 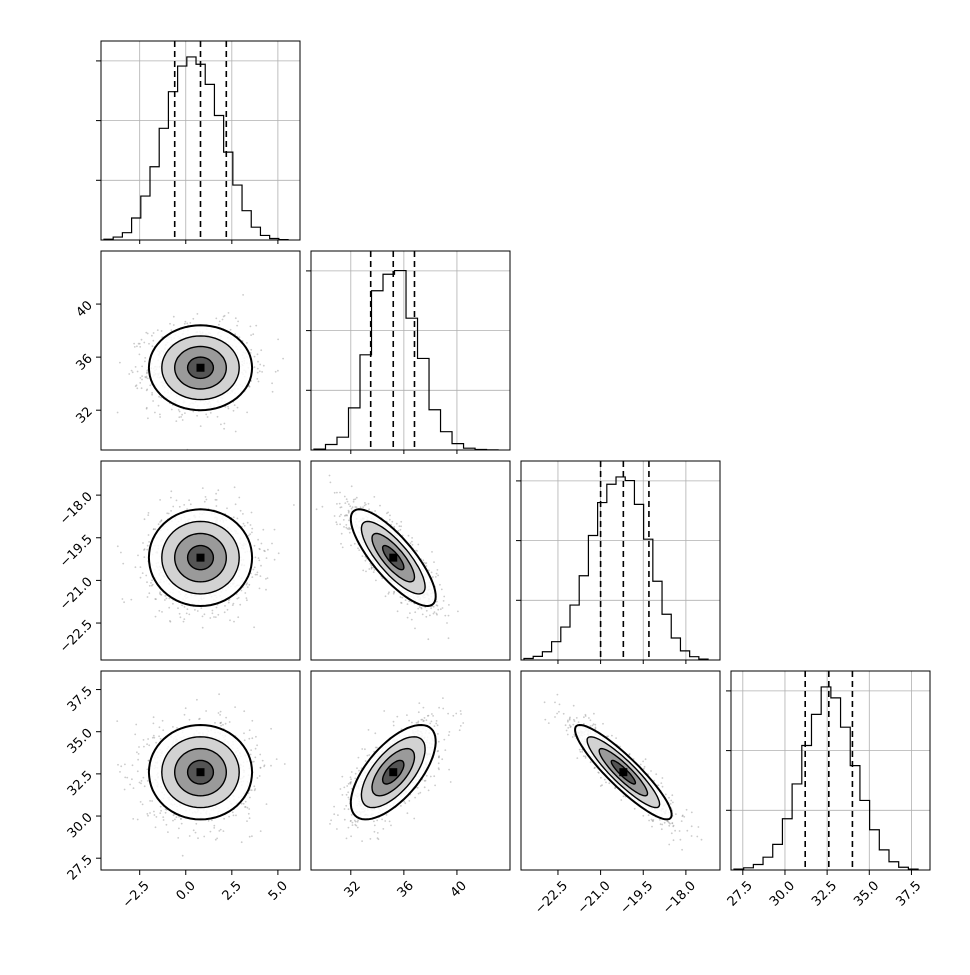 What do you see at coordinates (76, 594) in the screenshot?
I see `ytick-label-2-1: −21.0` at bounding box center [76, 594].